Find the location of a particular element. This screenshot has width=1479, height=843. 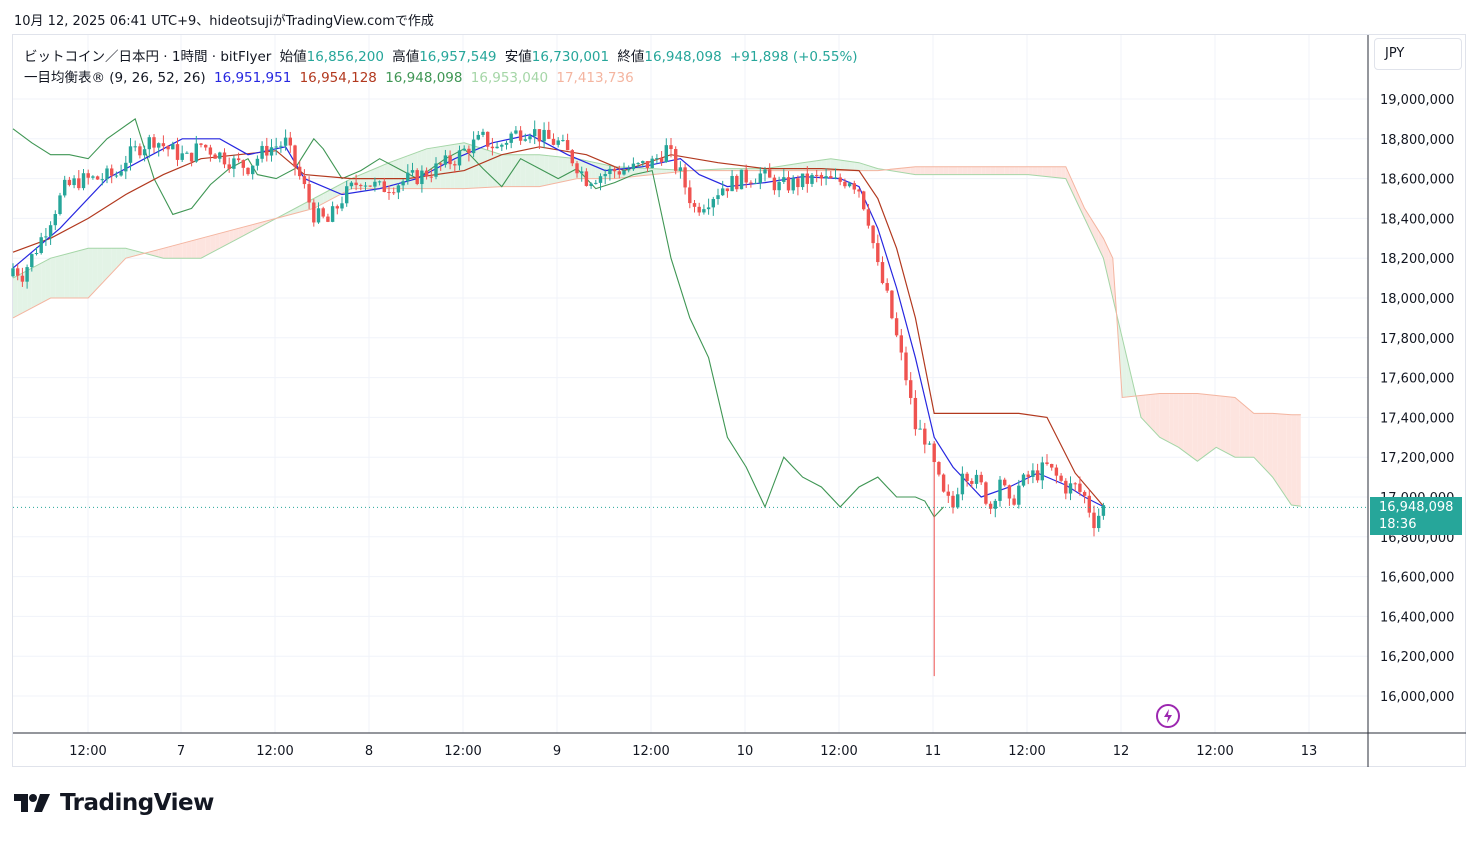

y-tick-label: 18,400,000 is located at coordinates (1417, 219).